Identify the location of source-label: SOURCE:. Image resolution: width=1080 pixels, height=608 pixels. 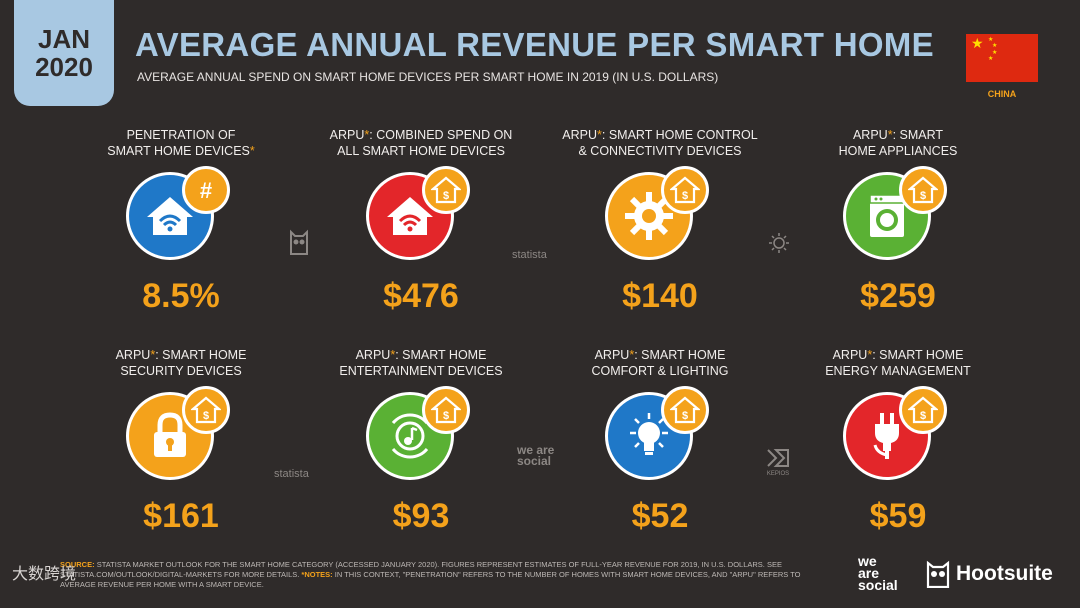
(77, 564).